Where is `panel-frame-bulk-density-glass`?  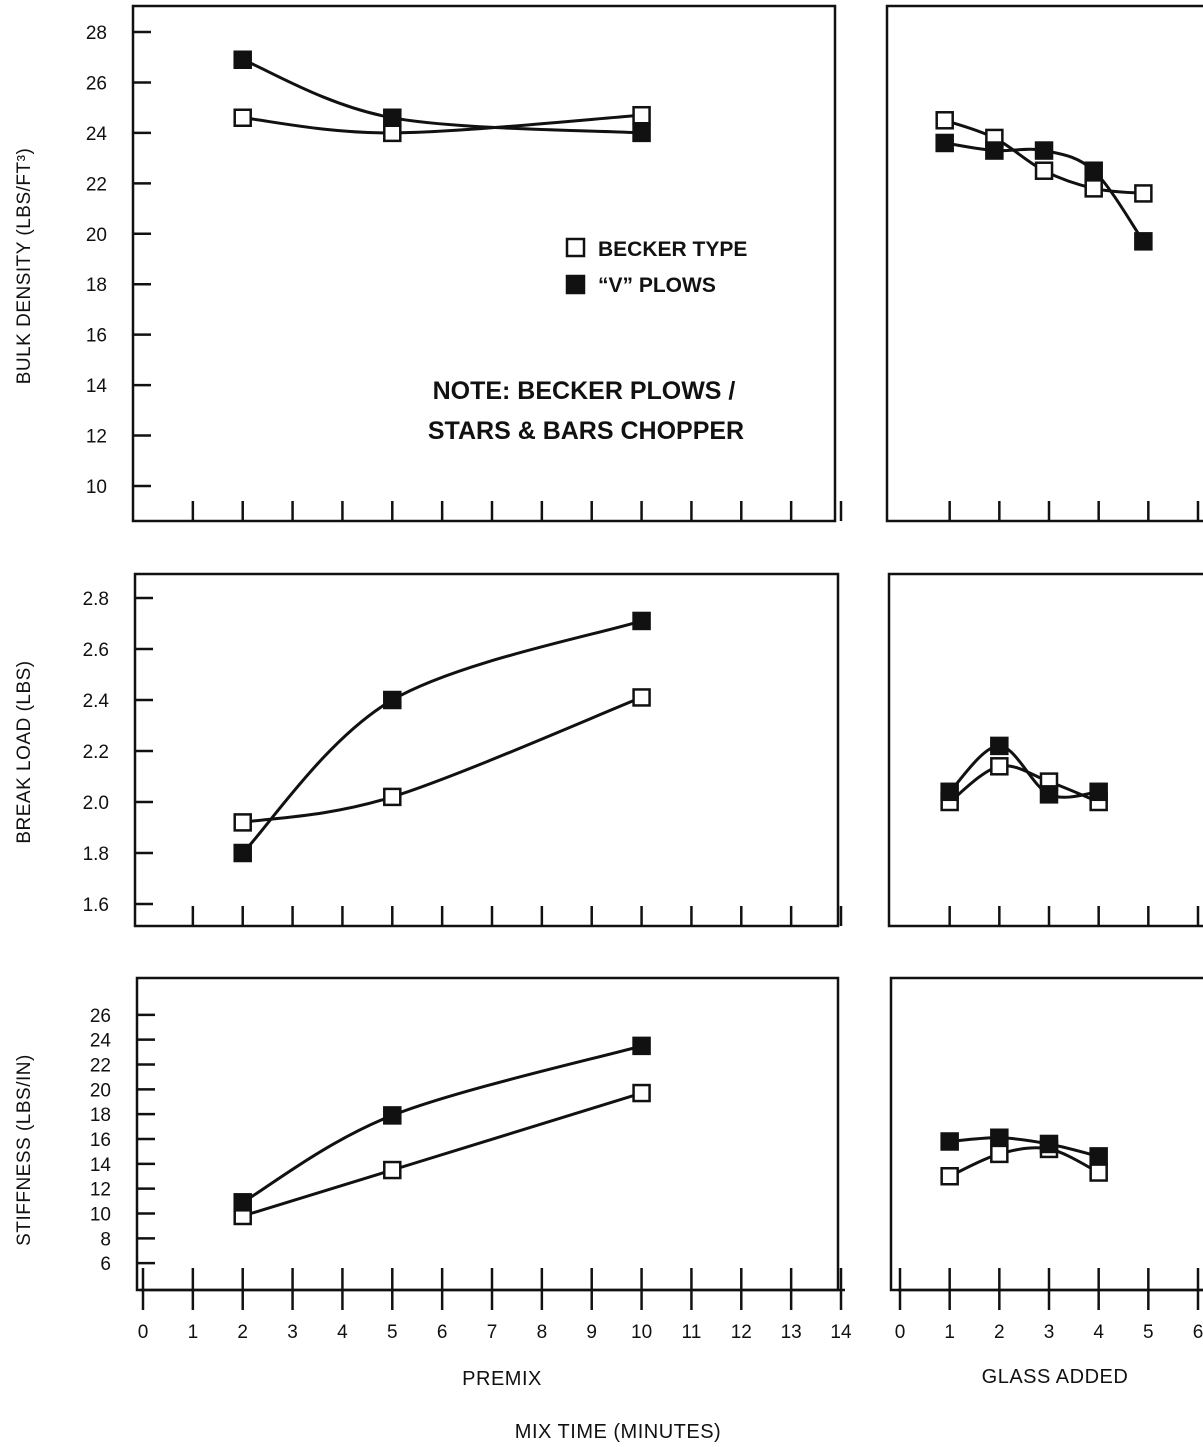
panel-frame-bulk-density-glass is located at coordinates (1044, 263).